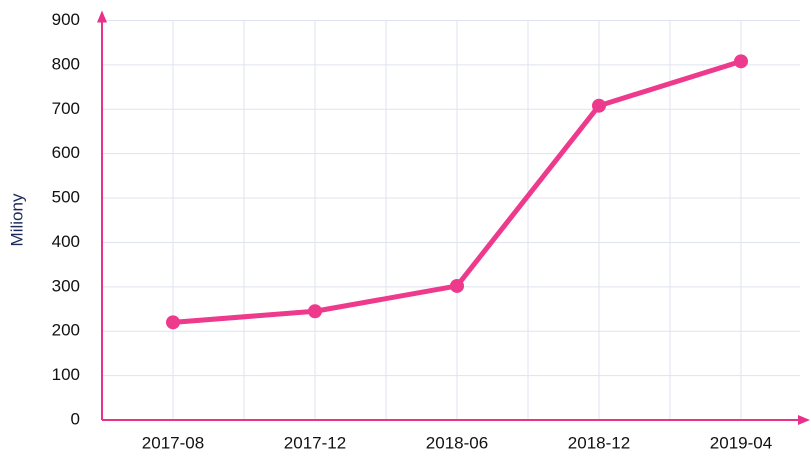 Image resolution: width=811 pixels, height=459 pixels. Describe the element at coordinates (66, 197) in the screenshot. I see `y-tick-label: 500` at that location.